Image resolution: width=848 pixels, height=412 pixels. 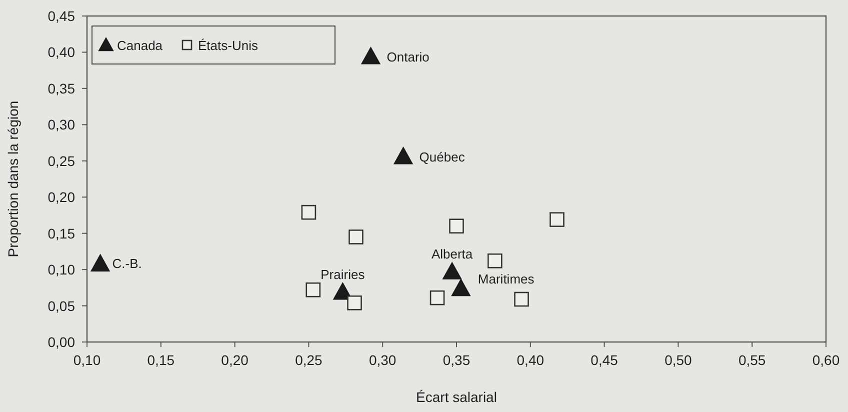 I want to click on y-tick-label: 0,25, so click(x=62, y=160).